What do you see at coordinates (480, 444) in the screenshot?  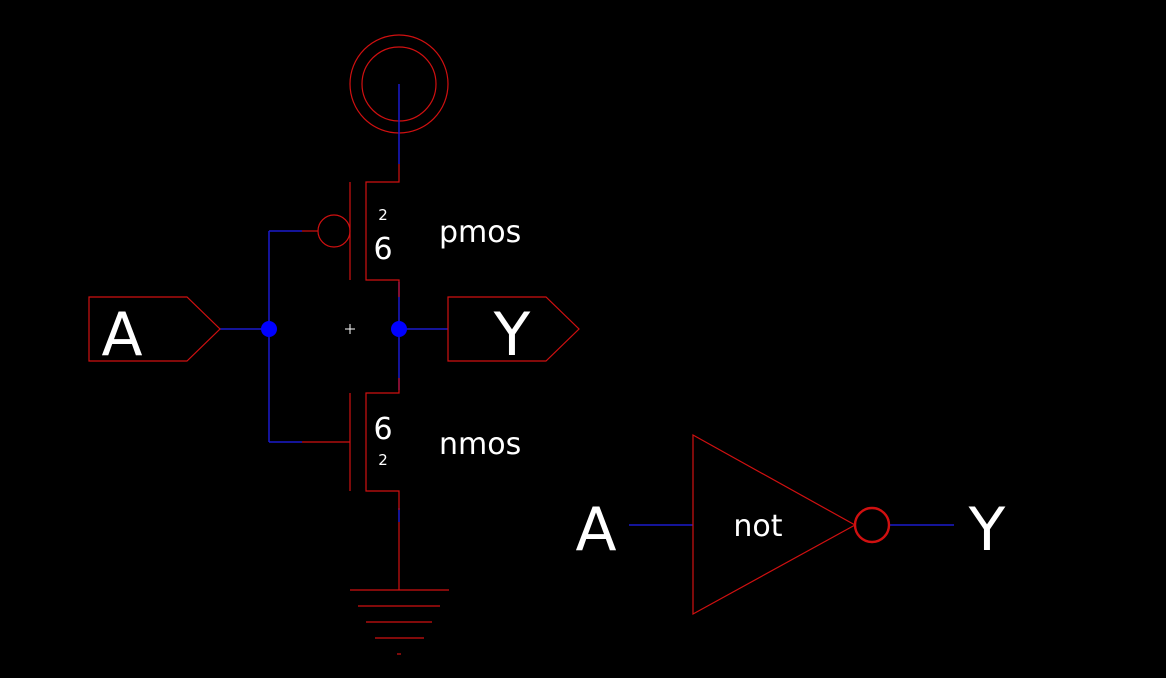 I see `nmos-name: nmos` at bounding box center [480, 444].